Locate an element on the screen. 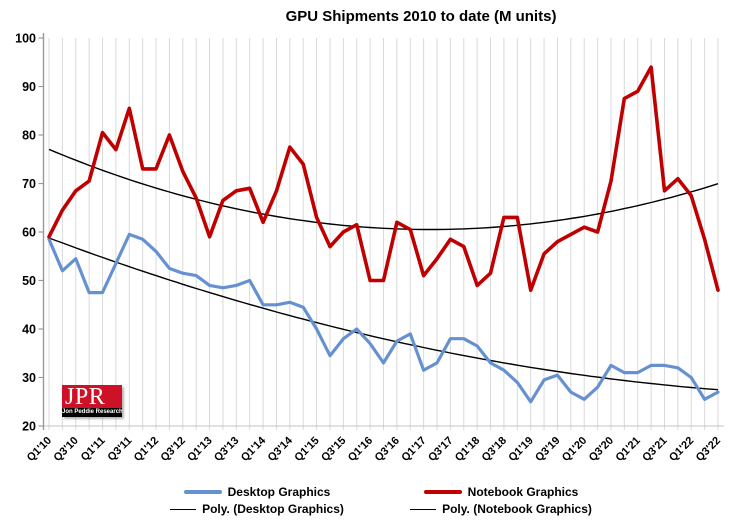 The height and width of the screenshot is (528, 750). legend-item-poly-desktop: Poly. (Desktop Graphics) is located at coordinates (257, 509).